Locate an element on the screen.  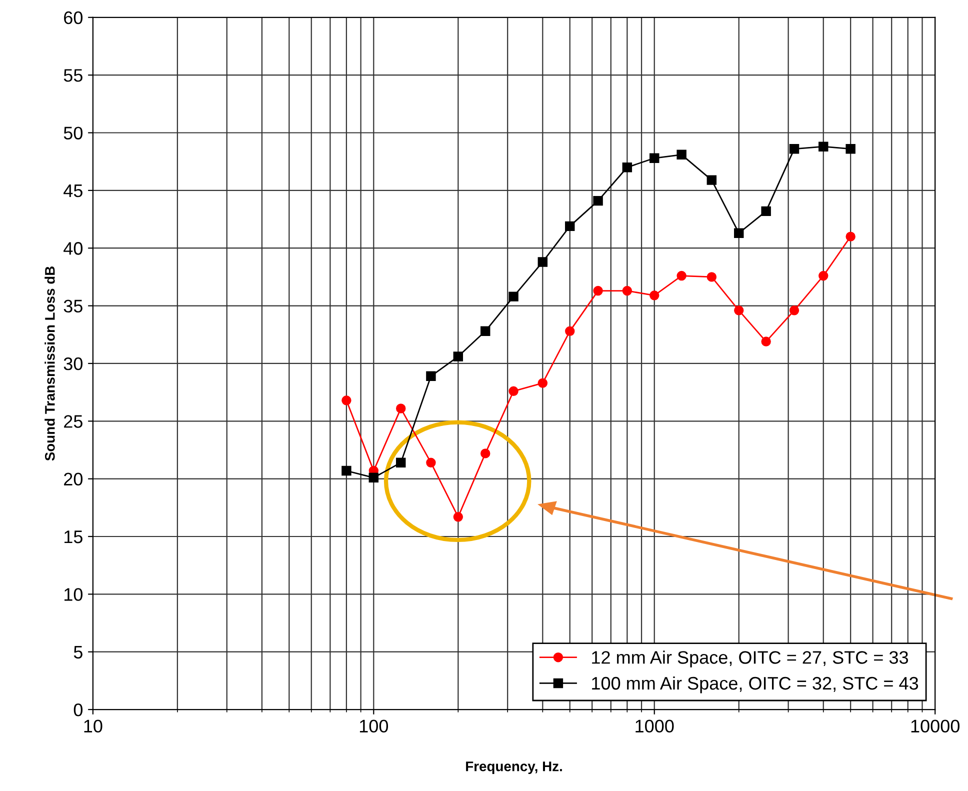
y-tick-label: 60 is located at coordinates (73, 17).